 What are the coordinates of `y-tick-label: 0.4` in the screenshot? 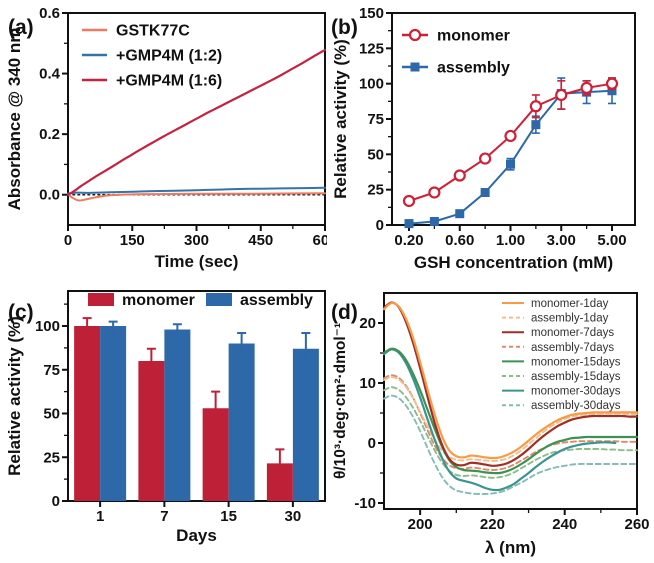 It's located at (50, 74).